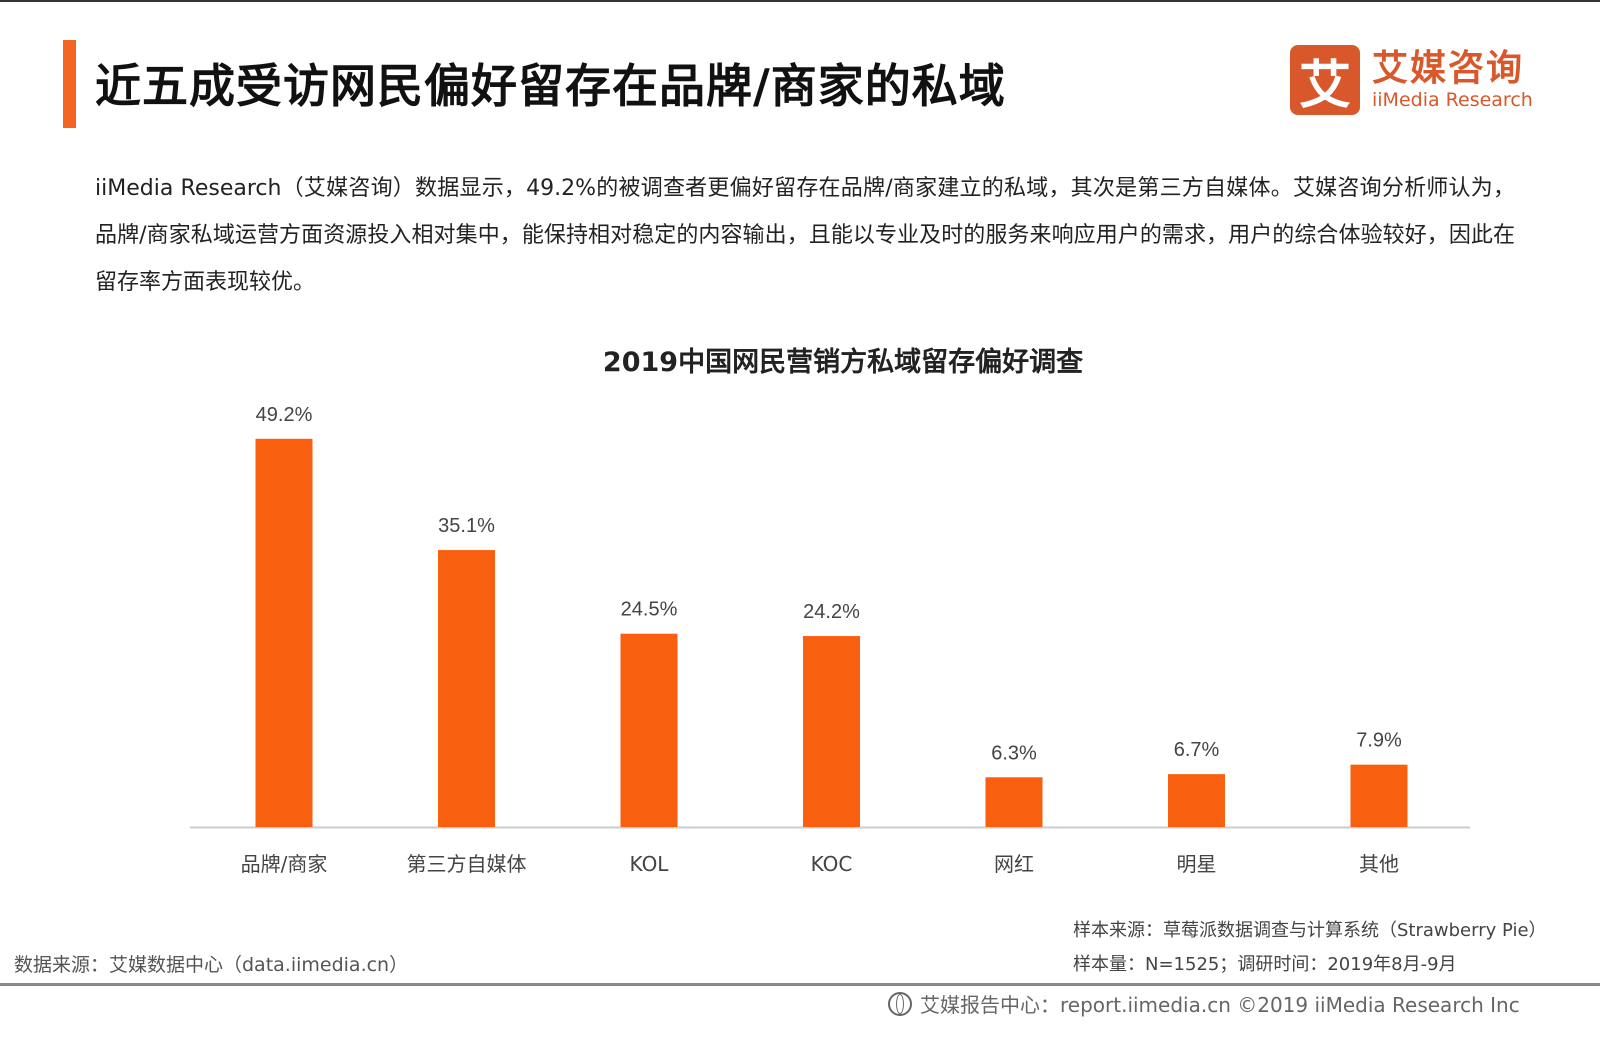 This screenshot has height=1040, width=1600. I want to click on x-tick-label: 网红, so click(1014, 864).